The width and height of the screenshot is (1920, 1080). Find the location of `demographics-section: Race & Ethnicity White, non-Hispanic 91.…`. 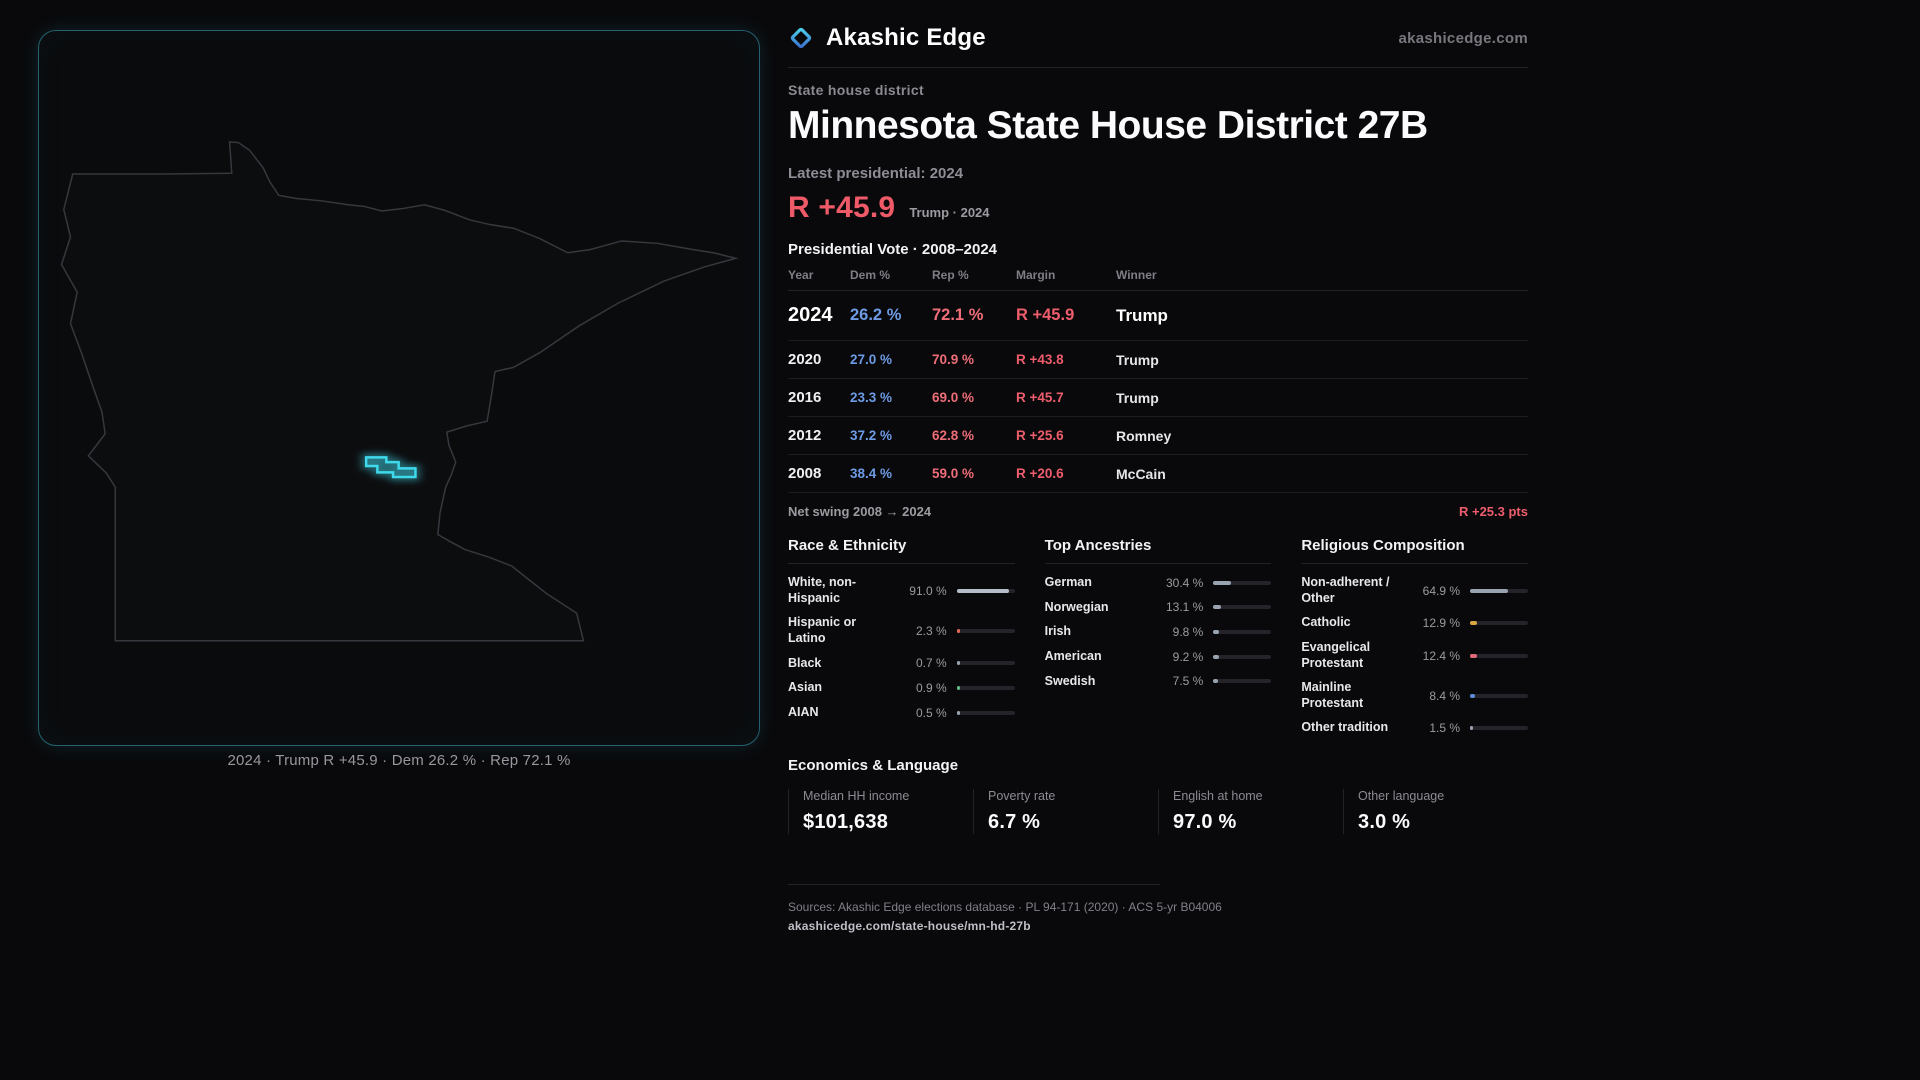

demographics-section: Race & Ethnicity White, non-Hispanic 91.… is located at coordinates (1158, 641).